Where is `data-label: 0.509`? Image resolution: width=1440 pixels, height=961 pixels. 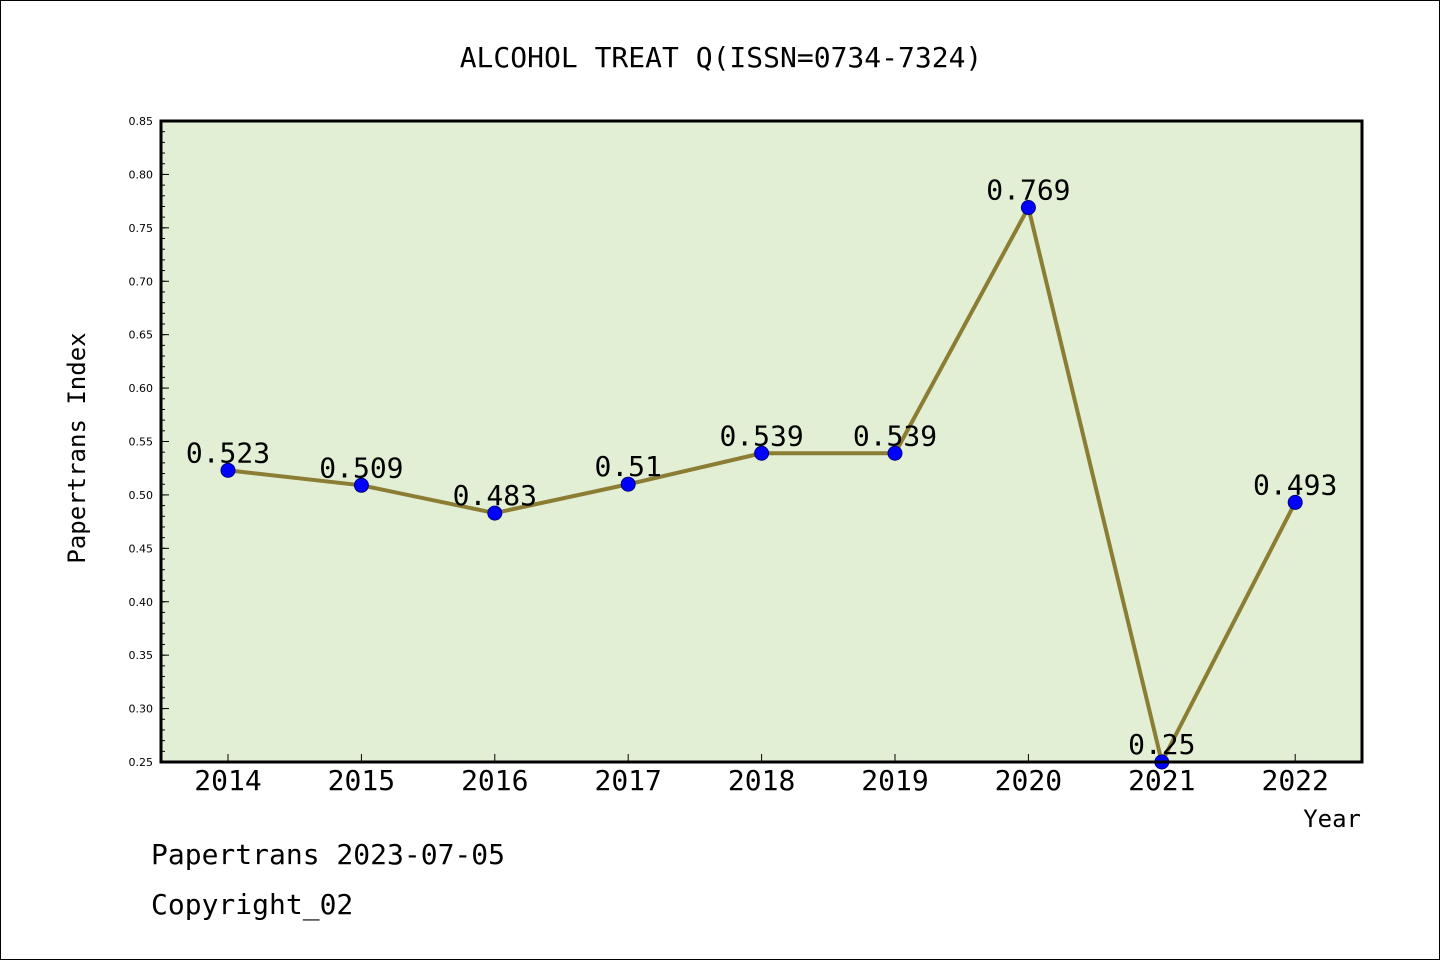
data-label: 0.509 is located at coordinates (361, 467).